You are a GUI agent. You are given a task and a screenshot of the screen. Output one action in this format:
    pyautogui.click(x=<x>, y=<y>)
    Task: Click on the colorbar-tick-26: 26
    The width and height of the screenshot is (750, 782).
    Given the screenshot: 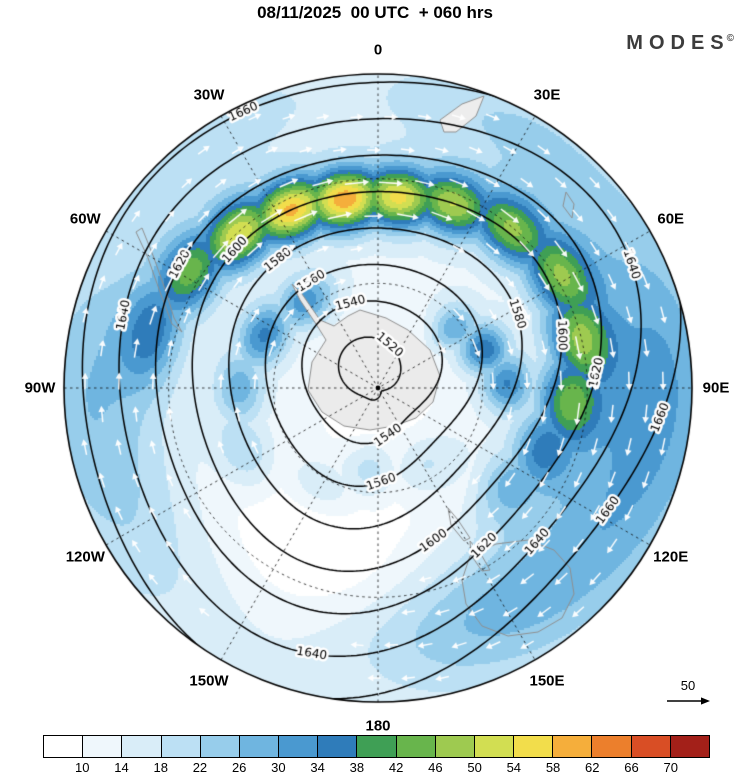 What is the action you would take?
    pyautogui.click(x=239, y=767)
    